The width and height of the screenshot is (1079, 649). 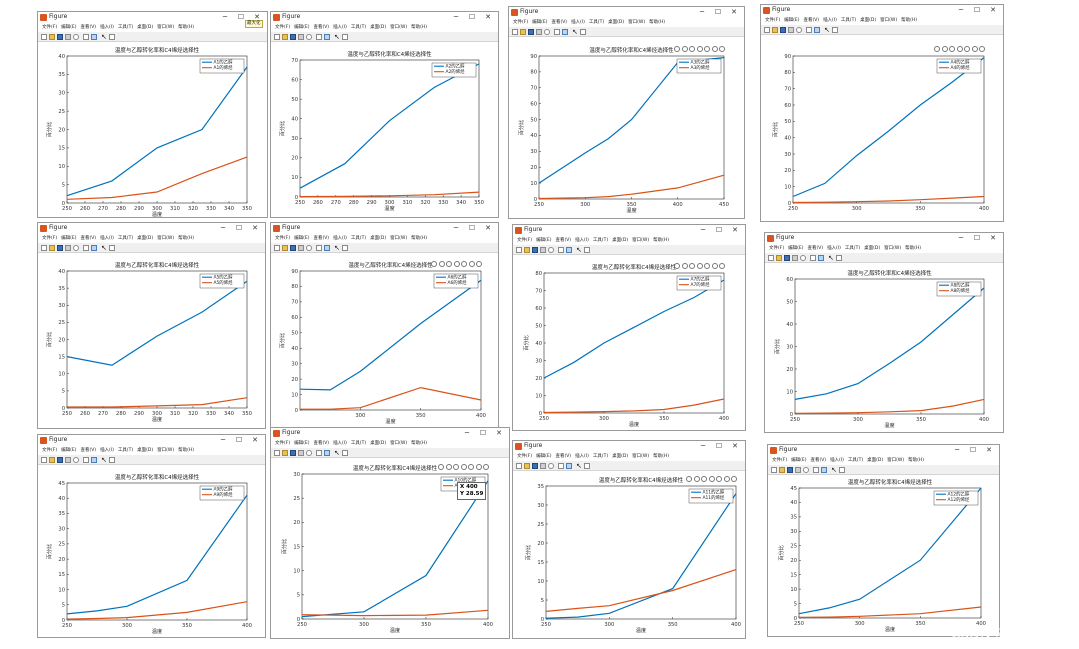 What do you see at coordinates (52, 36) in the screenshot?
I see `open-file-icon` at bounding box center [52, 36].